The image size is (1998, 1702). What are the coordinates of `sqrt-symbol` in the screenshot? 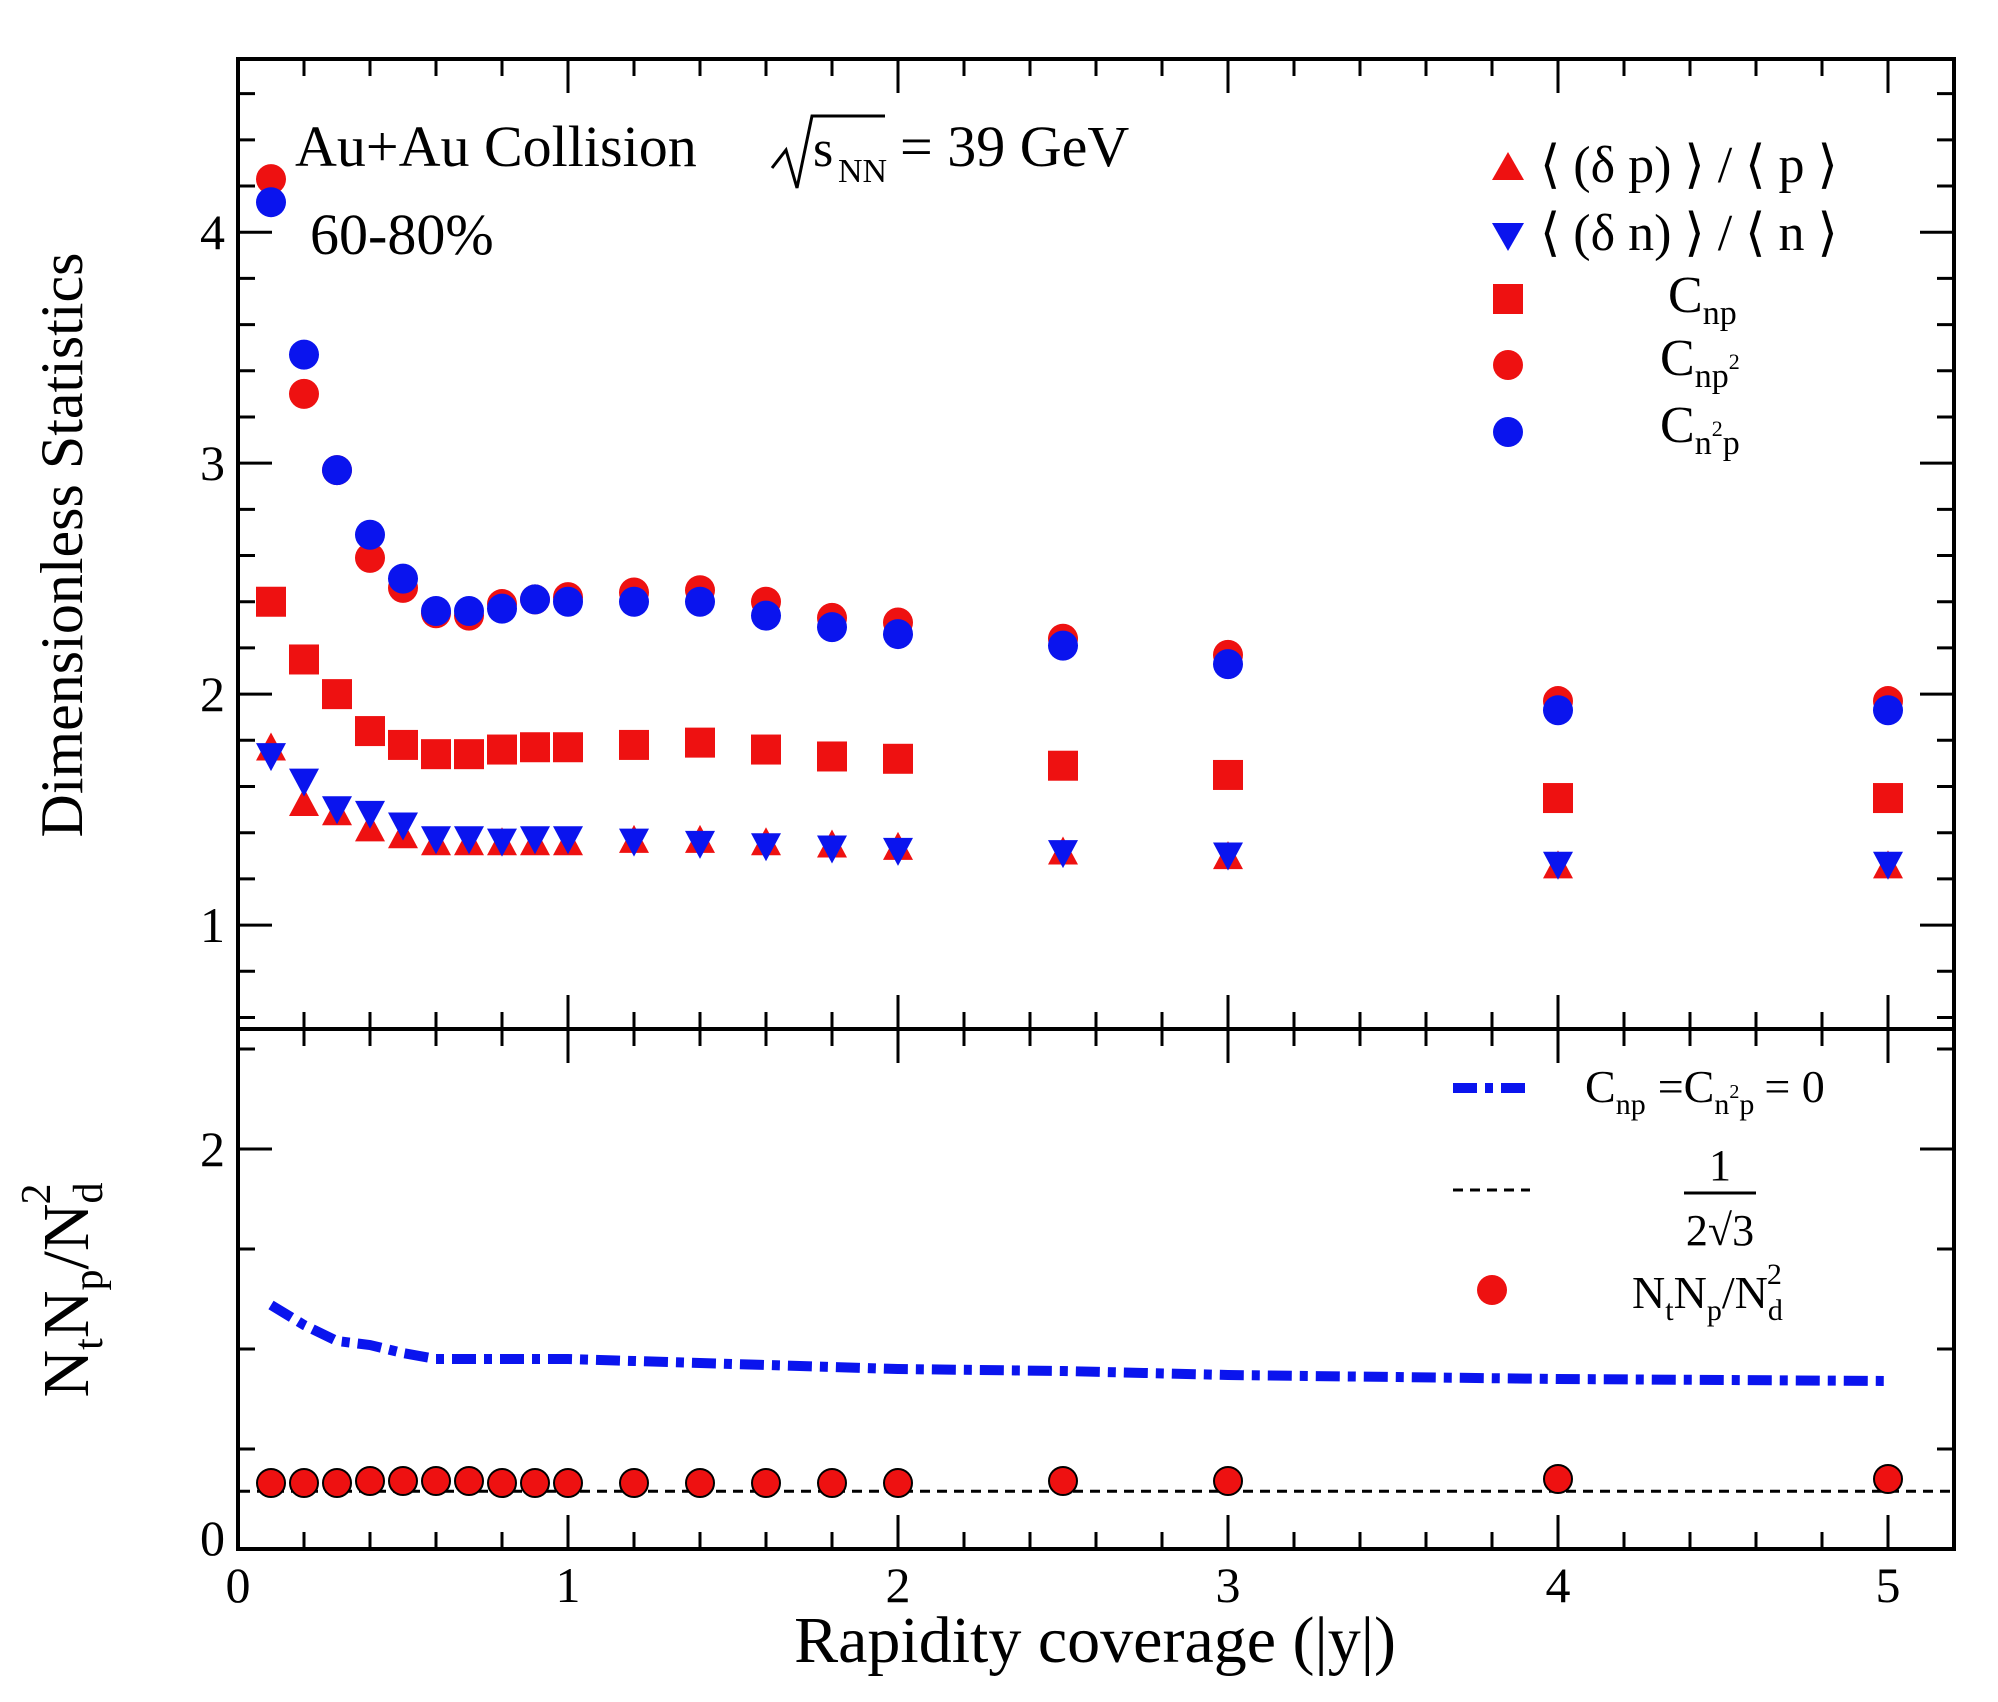 It's located at (827, 151).